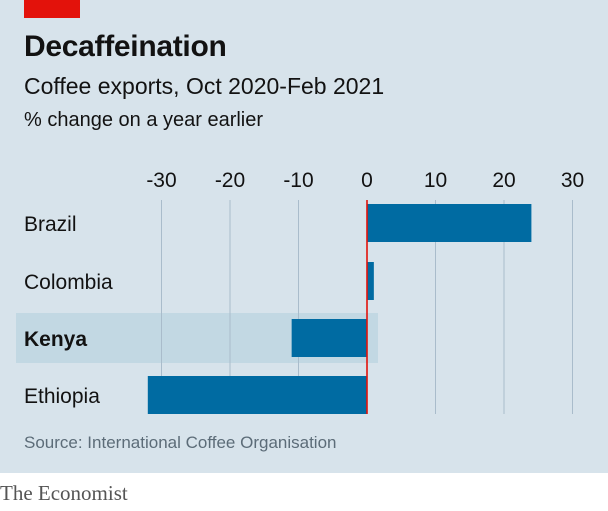 The height and width of the screenshot is (511, 608). Describe the element at coordinates (572, 180) in the screenshot. I see `x-tick-label: 30` at that location.